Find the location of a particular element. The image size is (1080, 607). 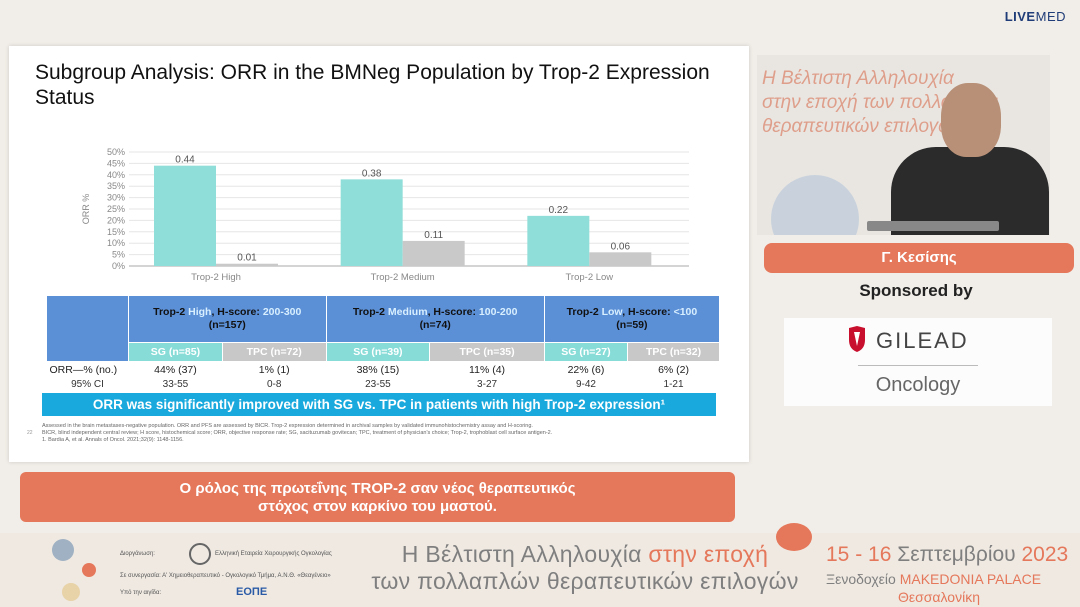

table-cell: 44% (37) is located at coordinates (175, 370).